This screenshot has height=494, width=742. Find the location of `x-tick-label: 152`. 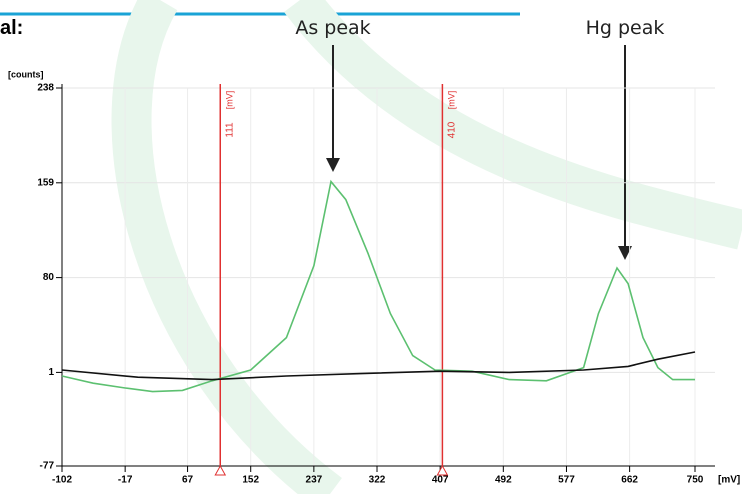

x-tick-label: 152 is located at coordinates (250, 480).